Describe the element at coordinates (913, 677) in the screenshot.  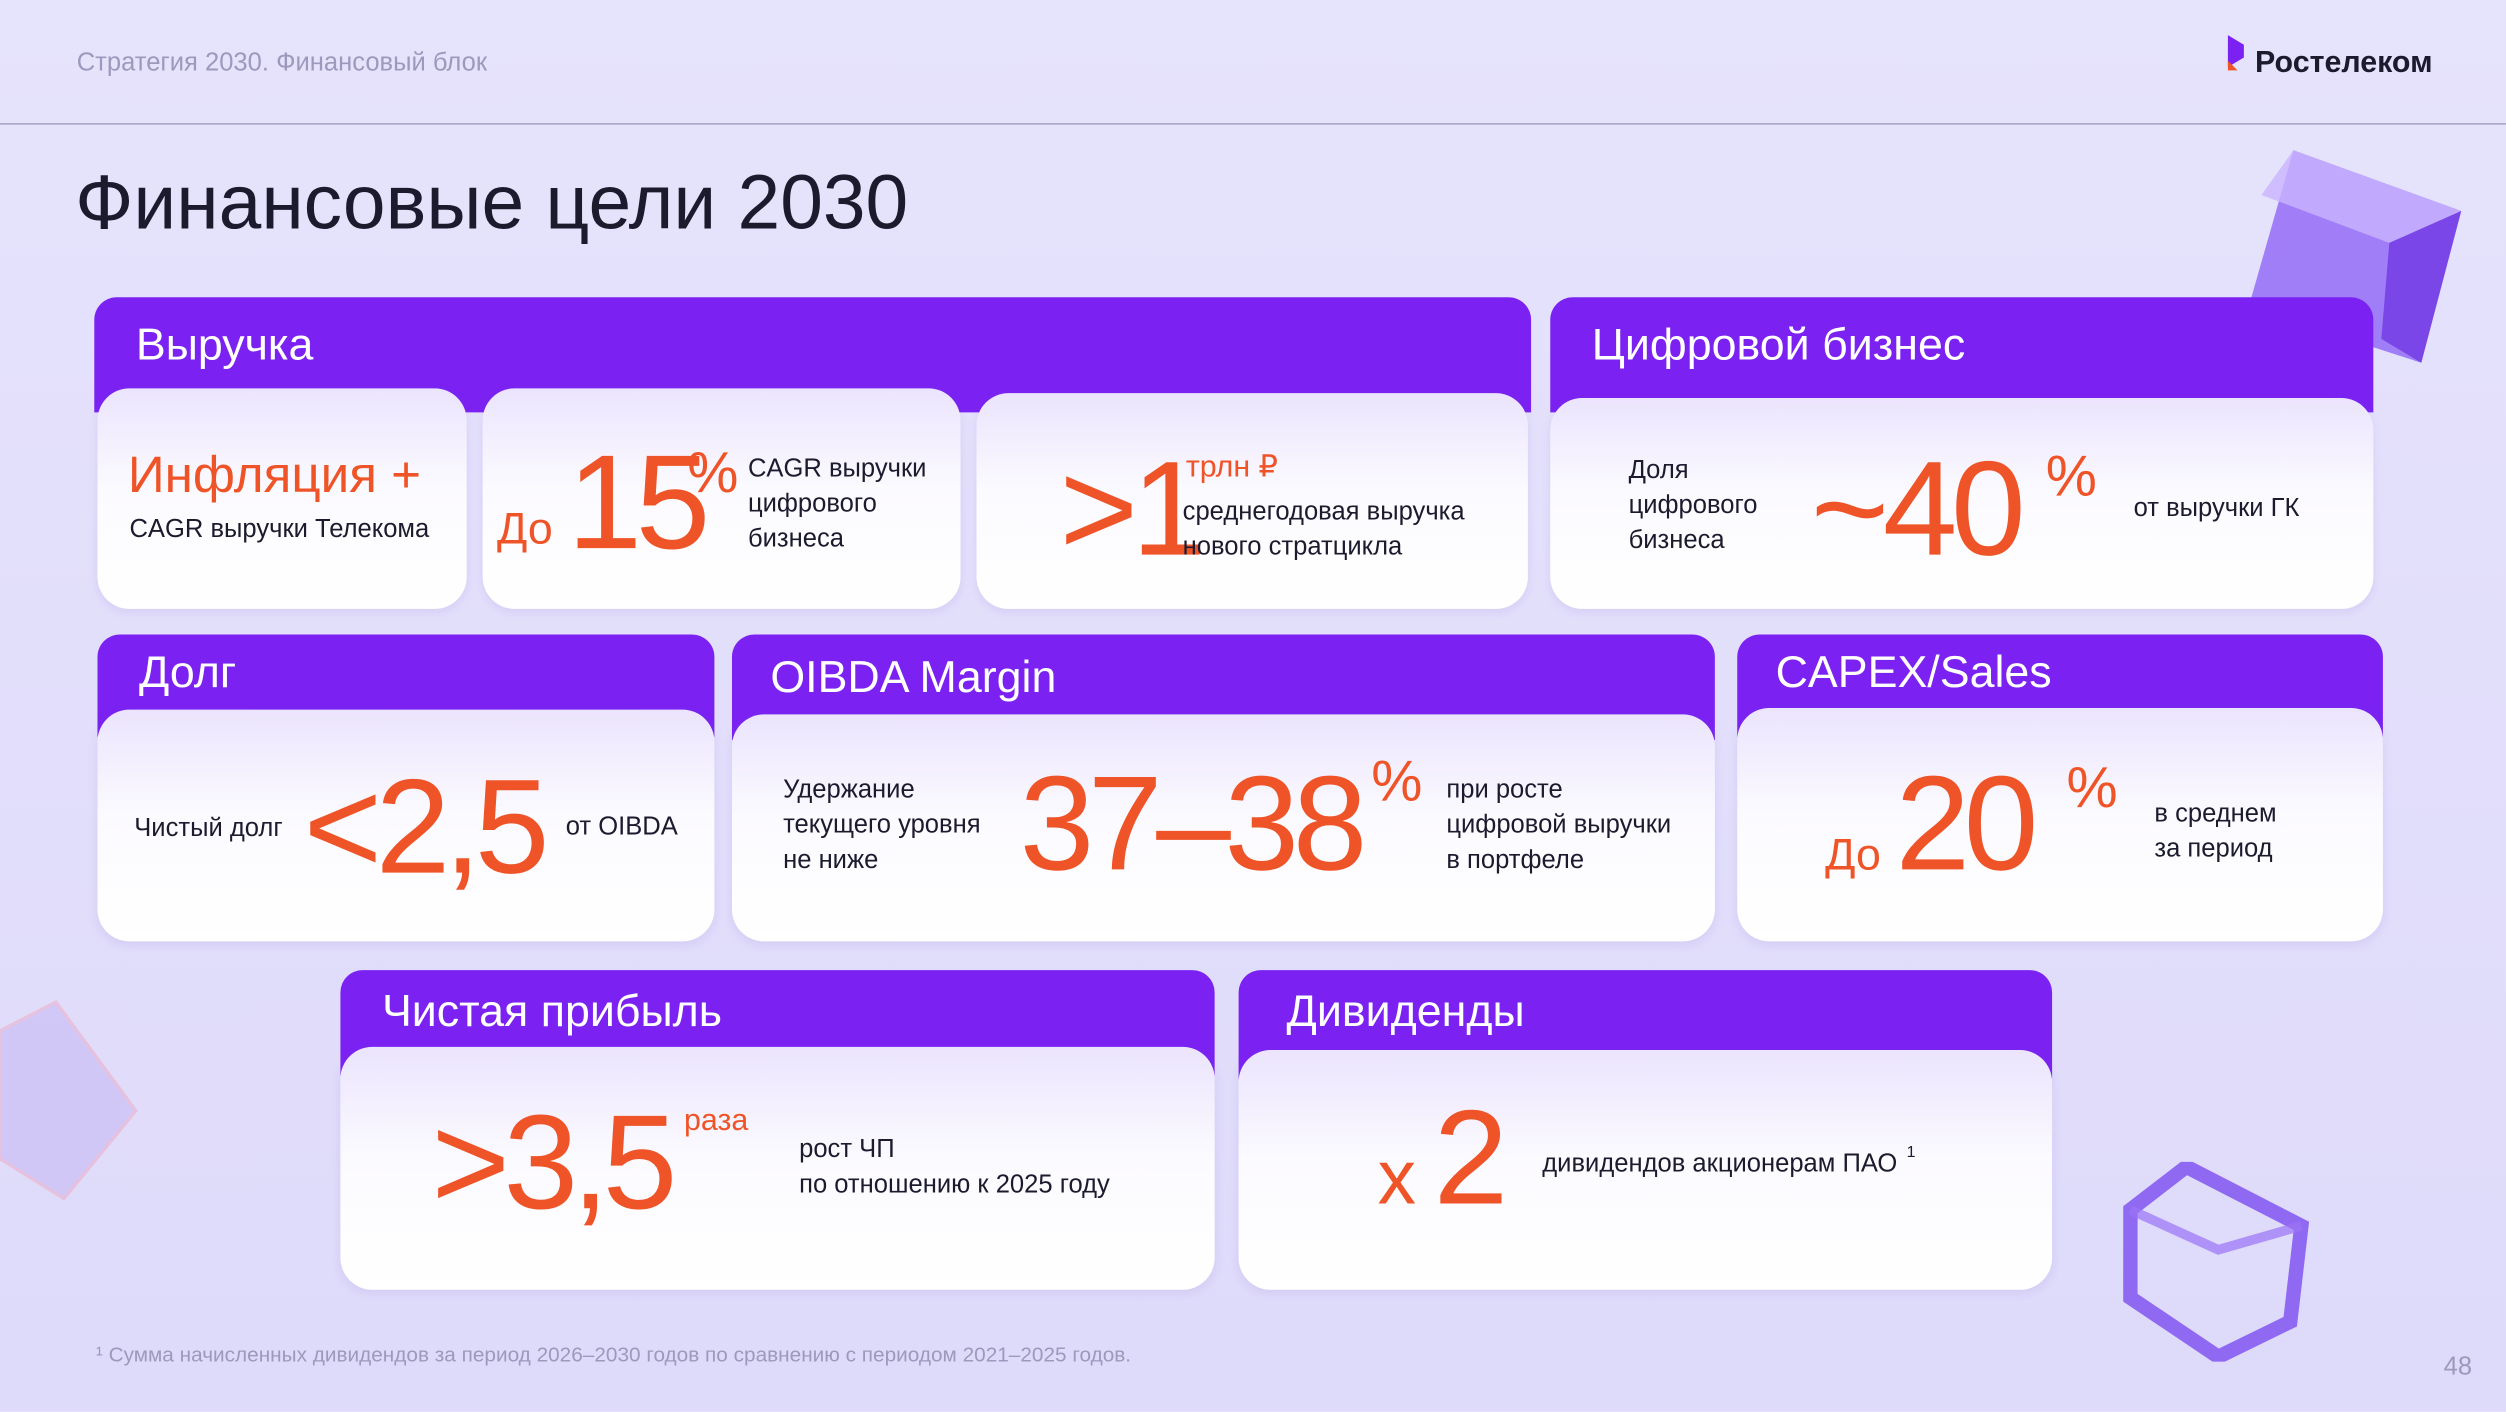
I see `card-title: OIBDA Margin` at that location.